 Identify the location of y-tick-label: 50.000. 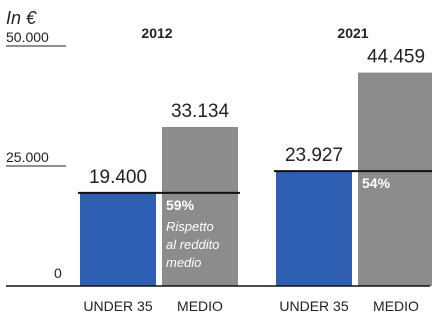
(27, 37).